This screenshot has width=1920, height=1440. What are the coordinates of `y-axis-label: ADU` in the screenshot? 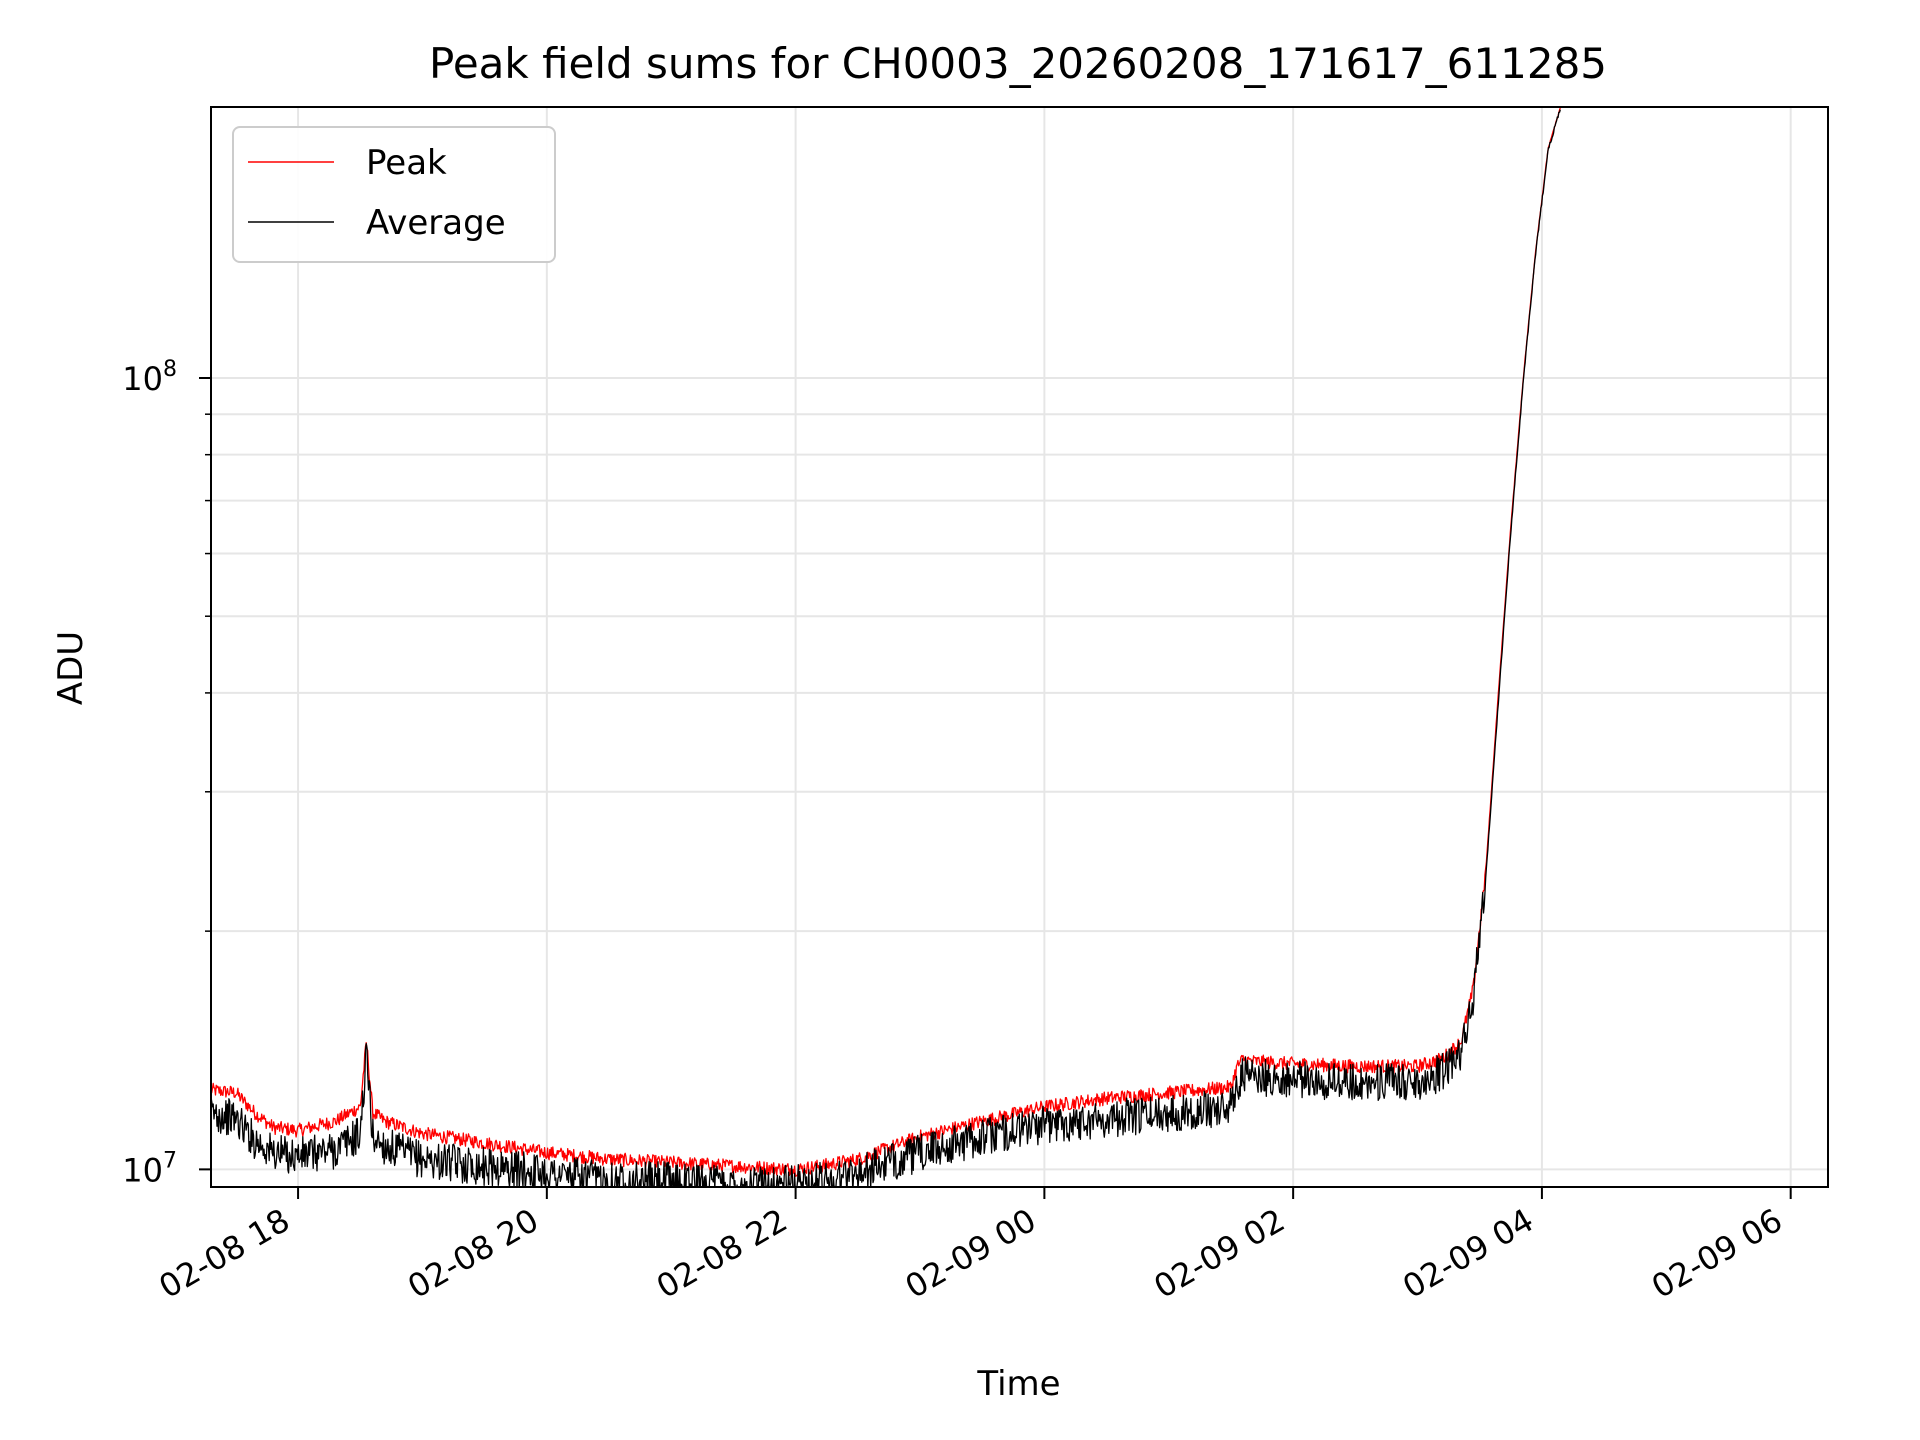 It's located at (71, 668).